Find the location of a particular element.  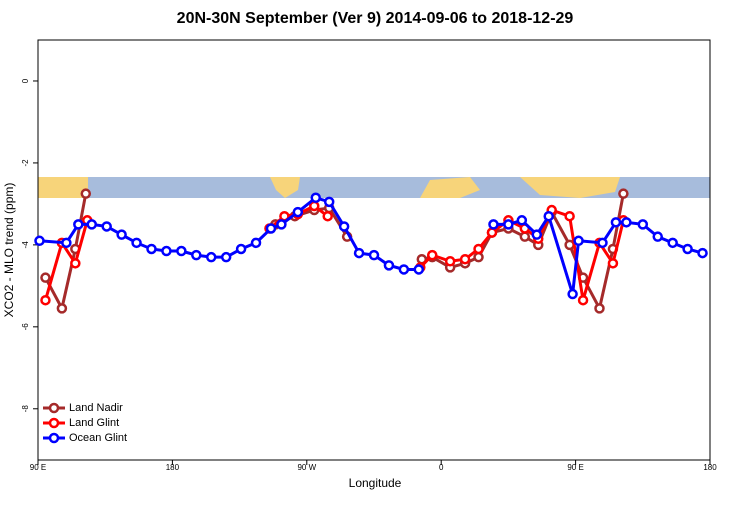

x-axis-label: Longitude is located at coordinates (375, 483).